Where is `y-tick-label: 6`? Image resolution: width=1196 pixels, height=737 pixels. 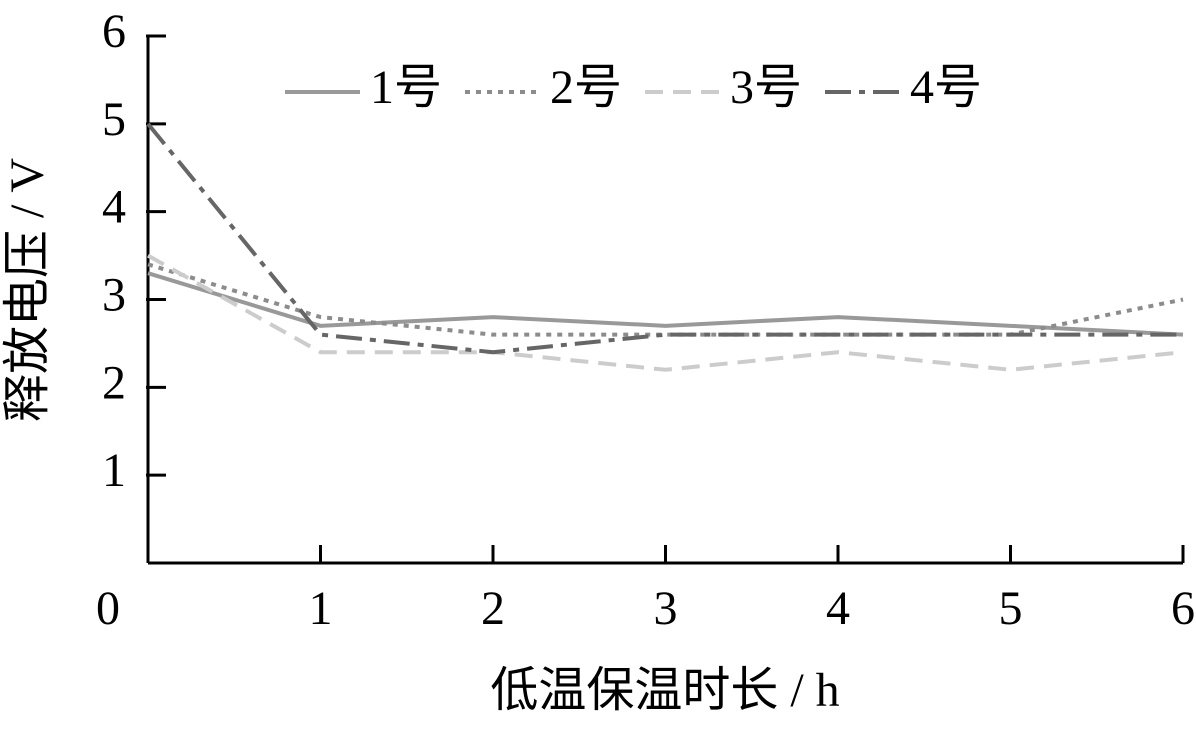 y-tick-label: 6 is located at coordinates (114, 31).